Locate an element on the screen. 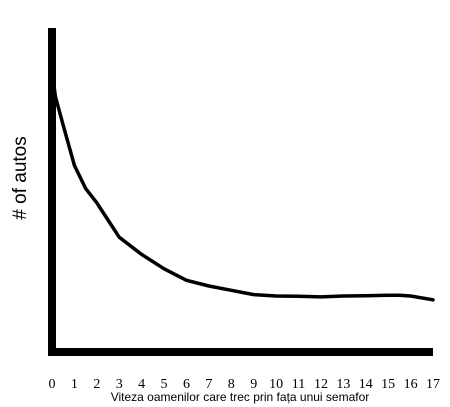 This screenshot has width=450, height=407. x-tick-label: 17 is located at coordinates (433, 384).